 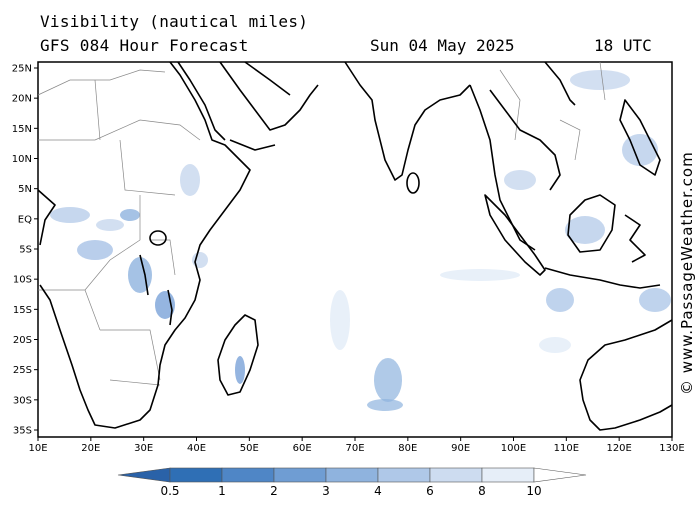 I want to click on lake-malawi, so click(x=170, y=307).